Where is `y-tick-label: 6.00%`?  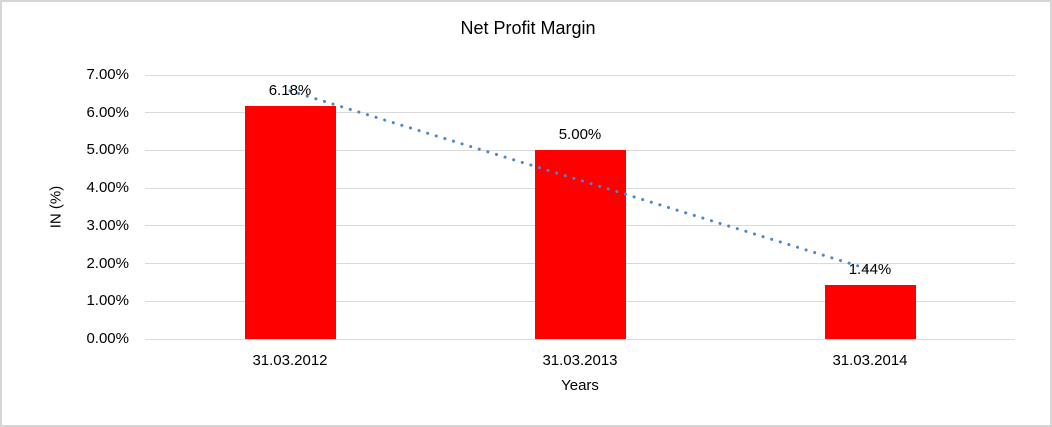
y-tick-label: 6.00% is located at coordinates (107, 112).